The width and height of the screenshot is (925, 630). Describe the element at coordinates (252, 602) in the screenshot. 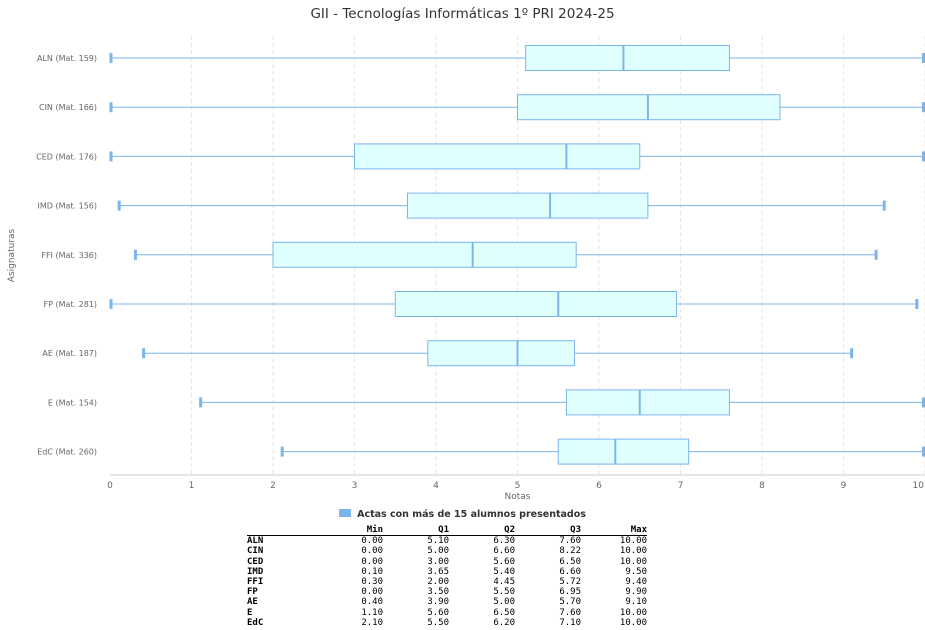

I see `stats-row-label: AE` at that location.